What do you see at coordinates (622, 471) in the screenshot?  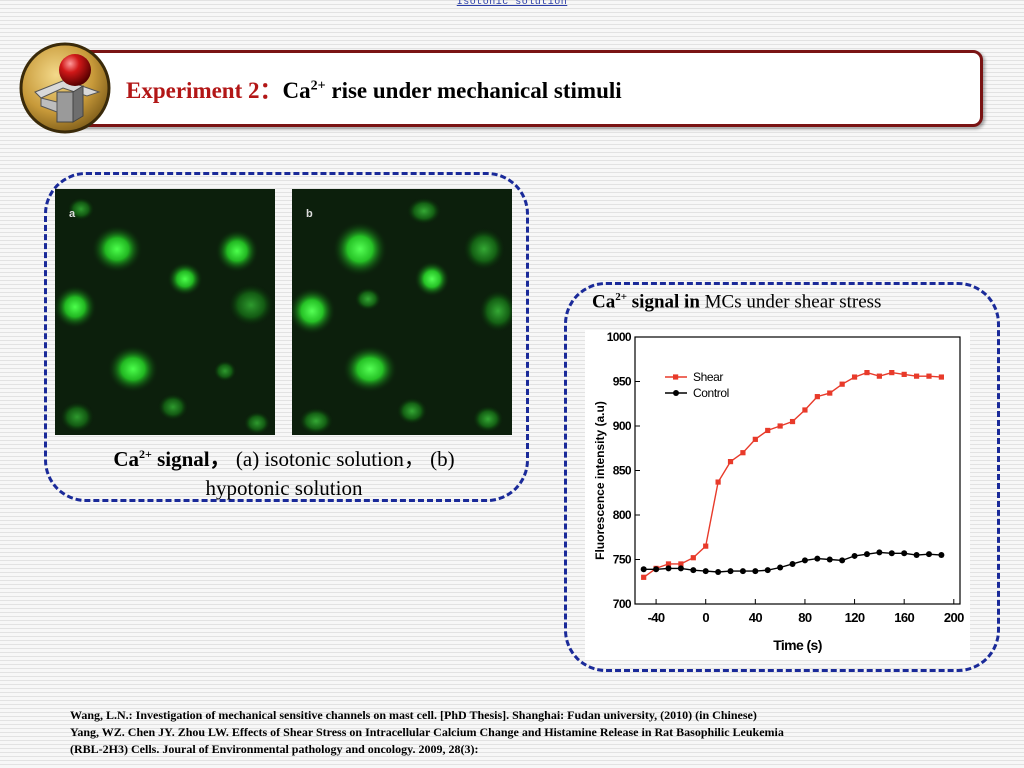 I see `y-tick-label: 850` at bounding box center [622, 471].